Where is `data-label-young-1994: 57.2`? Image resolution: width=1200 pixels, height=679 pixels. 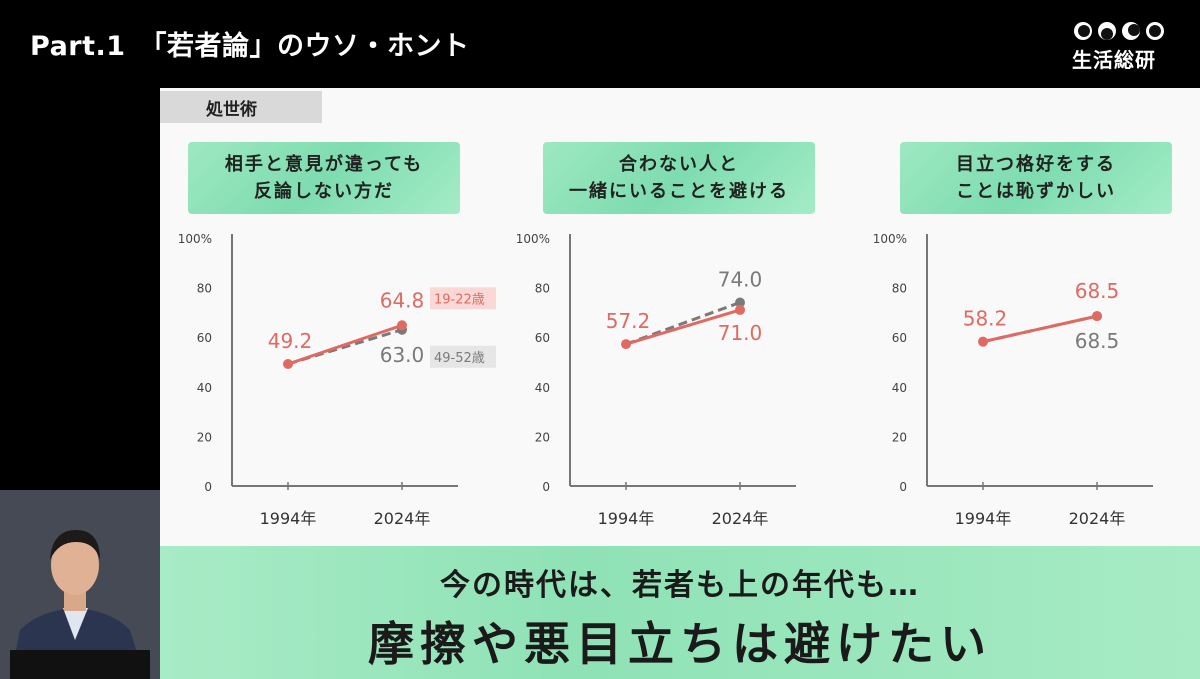 data-label-young-1994: 57.2 is located at coordinates (628, 321).